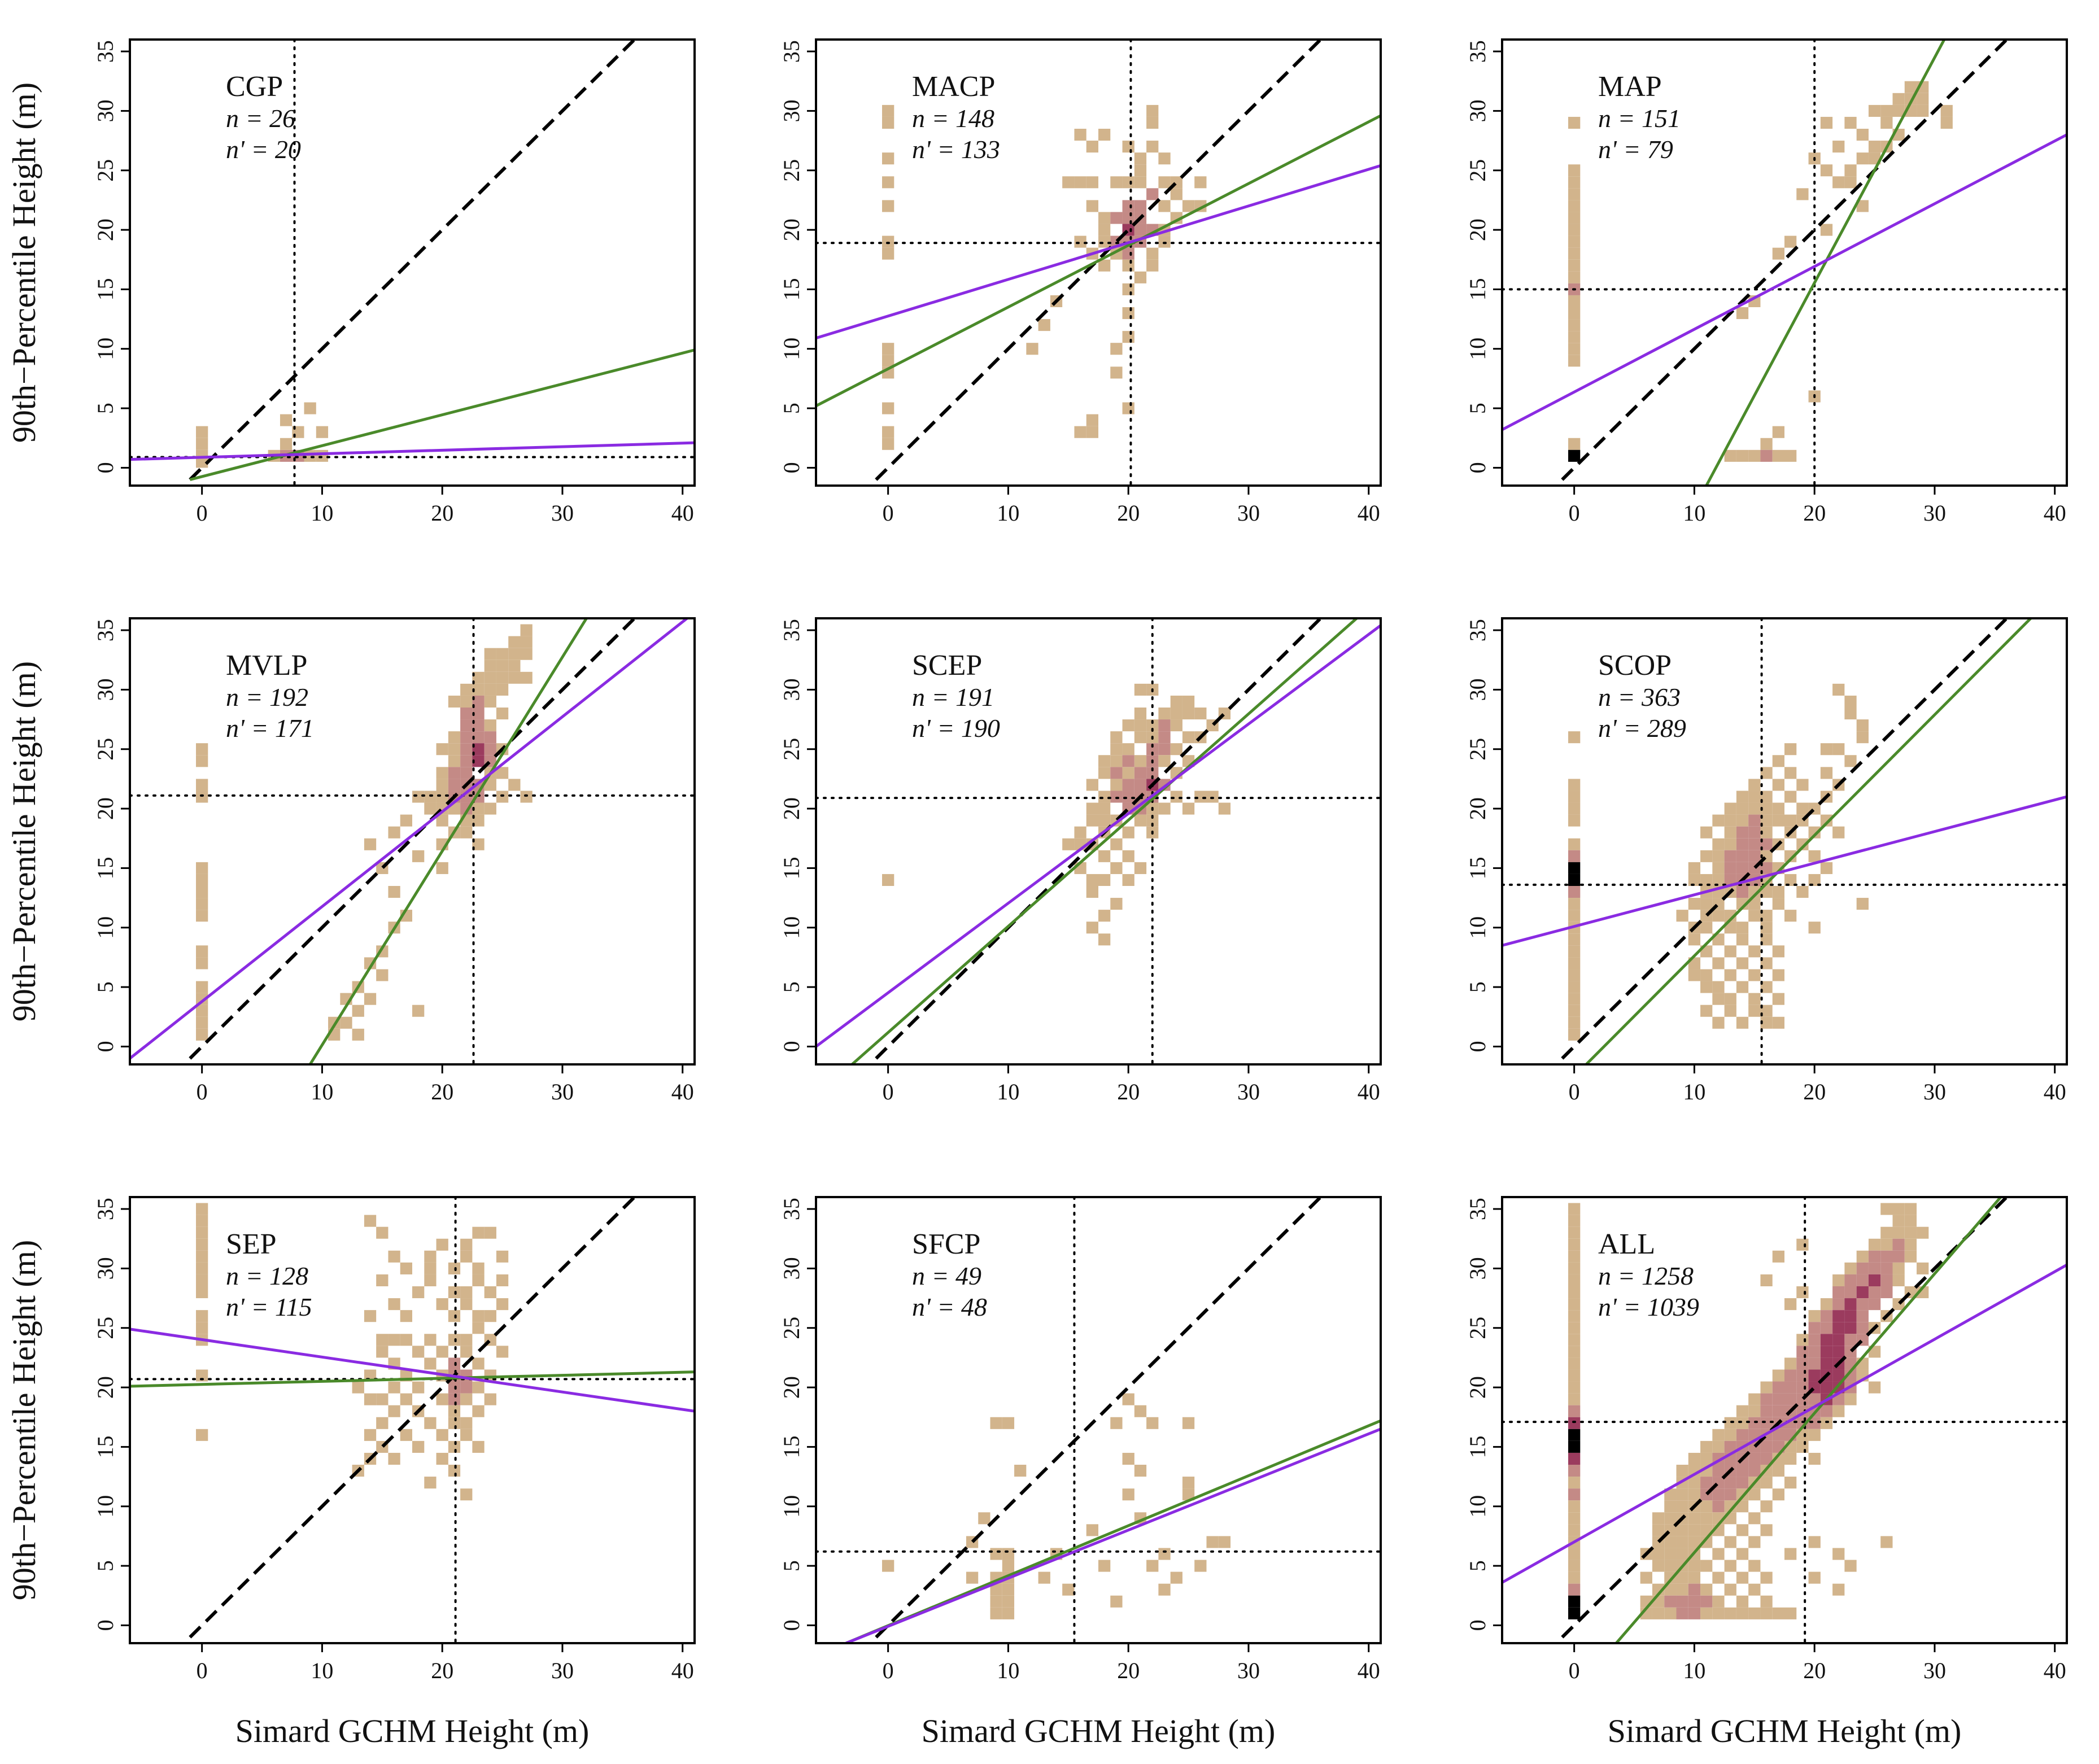 The height and width of the screenshot is (1764, 2099). I want to click on panel-title: SCOP, so click(1635, 665).